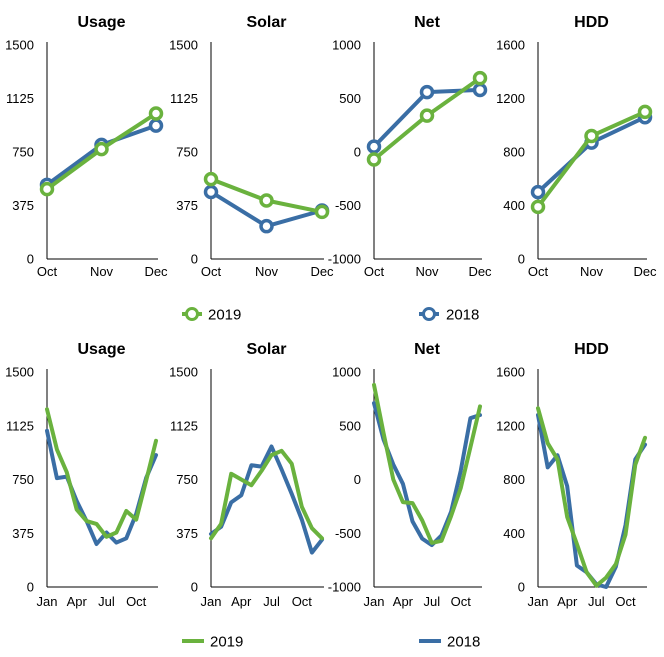  What do you see at coordinates (331, 642) in the screenshot?
I see `bottom-legend: 2019 2018` at bounding box center [331, 642].